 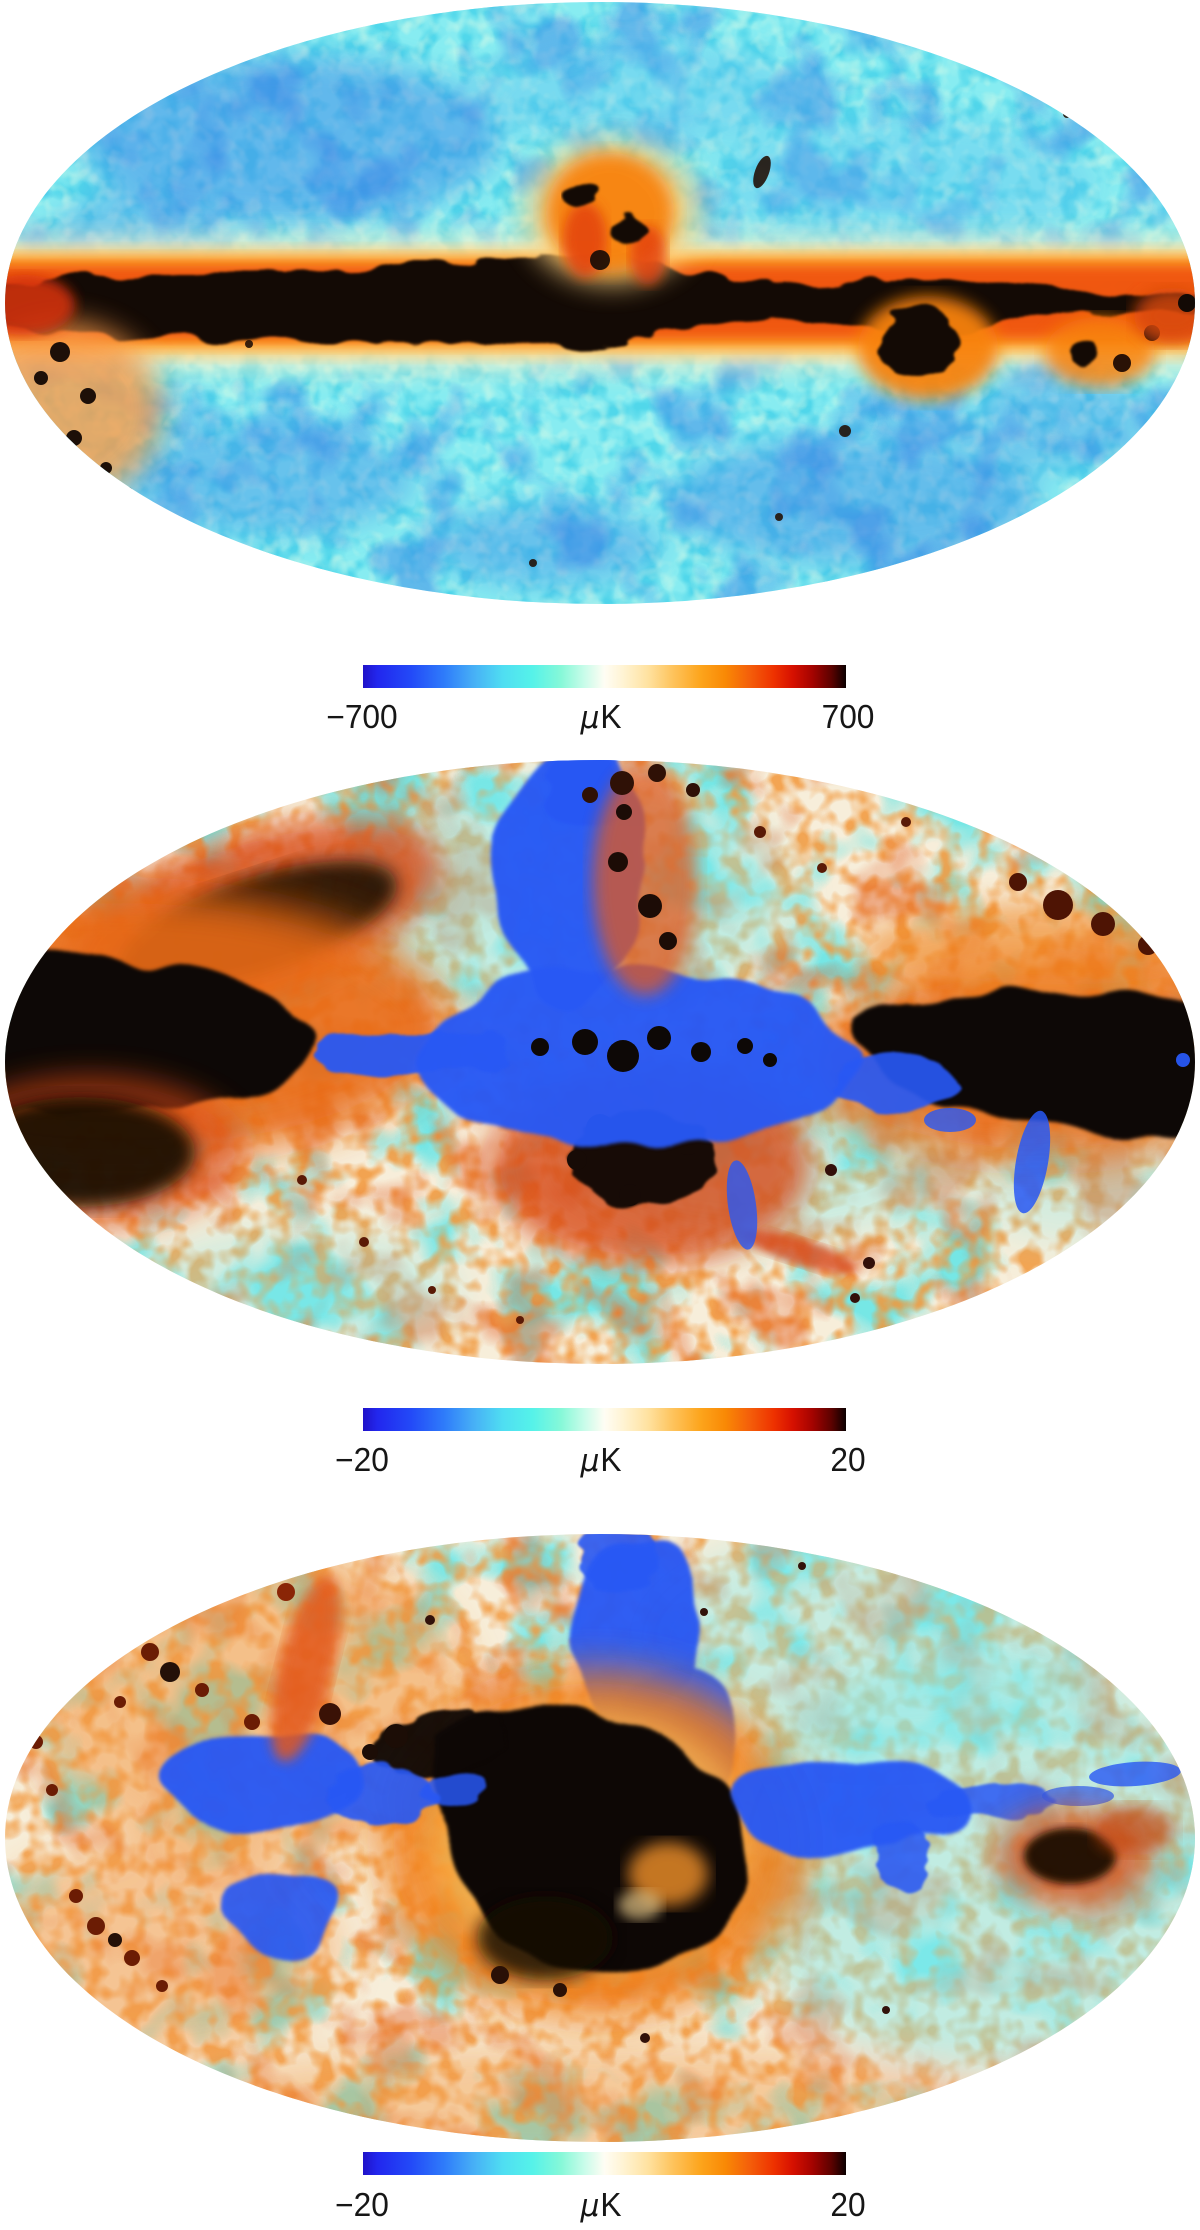 What do you see at coordinates (306, 1668) in the screenshot?
I see `orange-diagonal-streak` at bounding box center [306, 1668].